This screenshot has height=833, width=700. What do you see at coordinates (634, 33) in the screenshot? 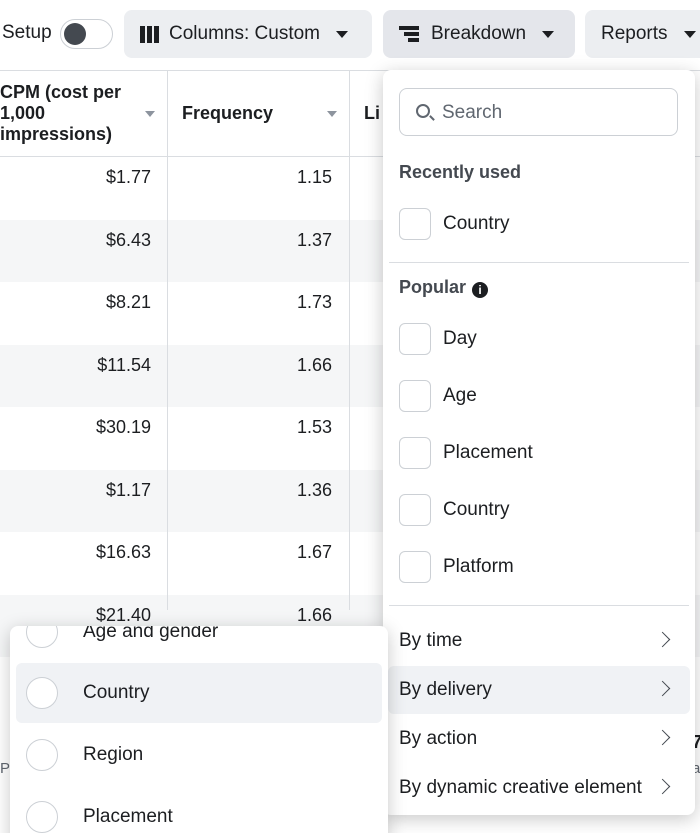
I see `reports-button-label: Reports` at bounding box center [634, 33].